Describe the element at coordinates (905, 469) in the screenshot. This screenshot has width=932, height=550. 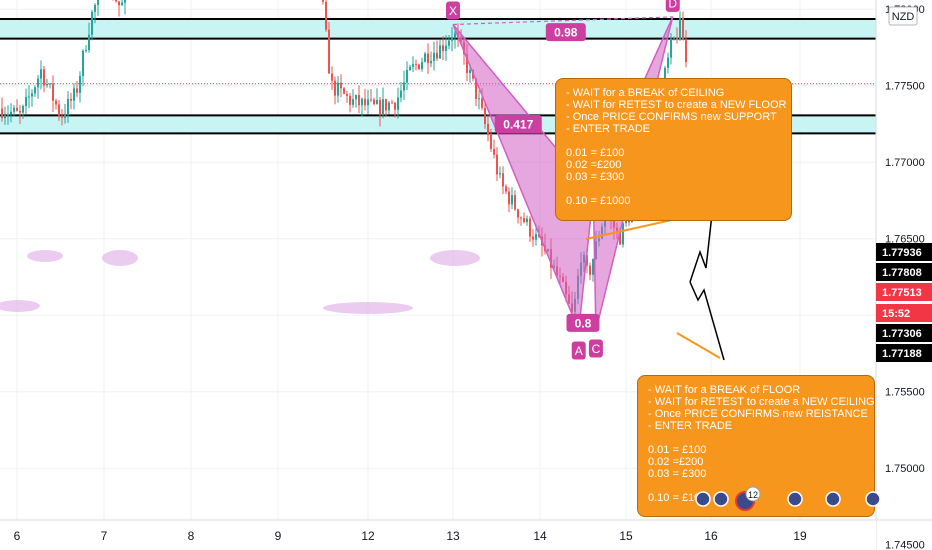
I see `y-tick-label: 1.75000` at that location.